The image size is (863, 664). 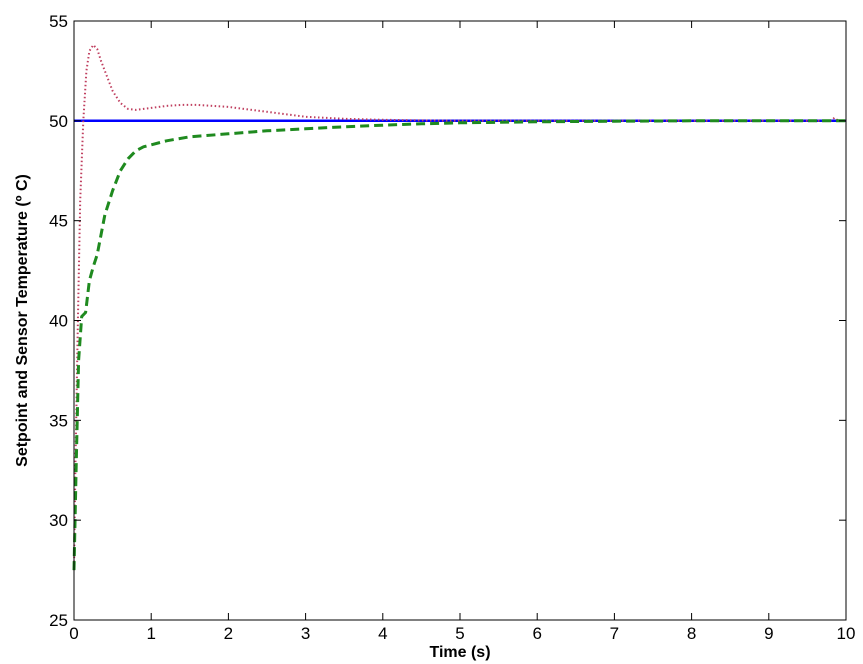 What do you see at coordinates (22, 320) in the screenshot?
I see `y-axis-label: Setpoint and Sensor Temperature (º C)` at bounding box center [22, 320].